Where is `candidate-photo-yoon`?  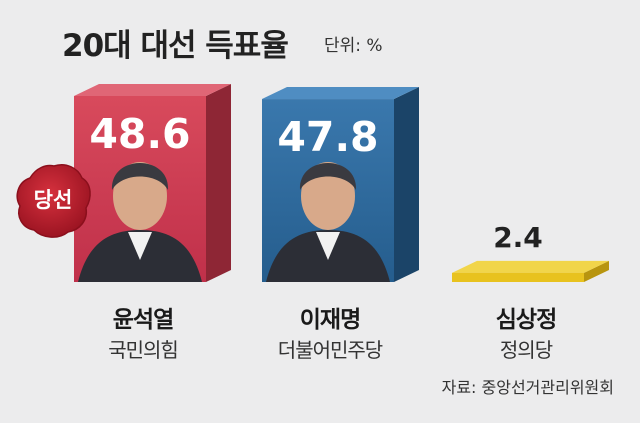 candidate-photo-yoon is located at coordinates (140, 222).